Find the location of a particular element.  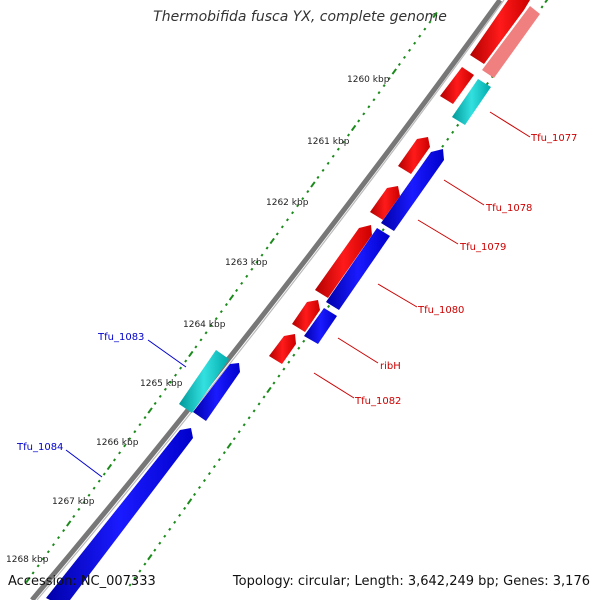

gene-tfu-1076-feature is located at coordinates (500, 32).